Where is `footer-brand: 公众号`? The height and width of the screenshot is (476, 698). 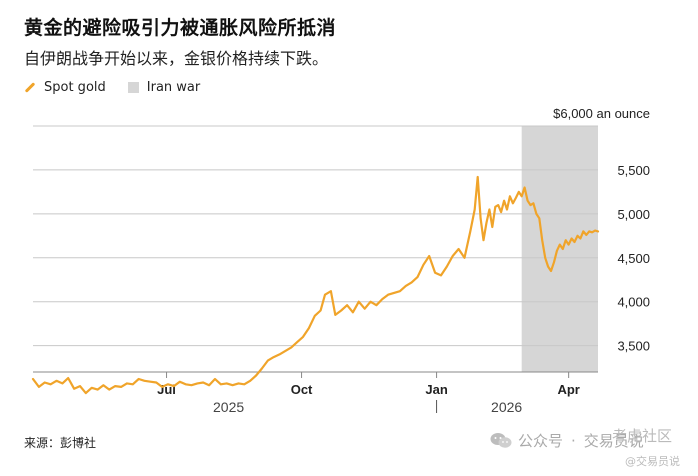 footer-brand: 公众号 is located at coordinates (541, 441).